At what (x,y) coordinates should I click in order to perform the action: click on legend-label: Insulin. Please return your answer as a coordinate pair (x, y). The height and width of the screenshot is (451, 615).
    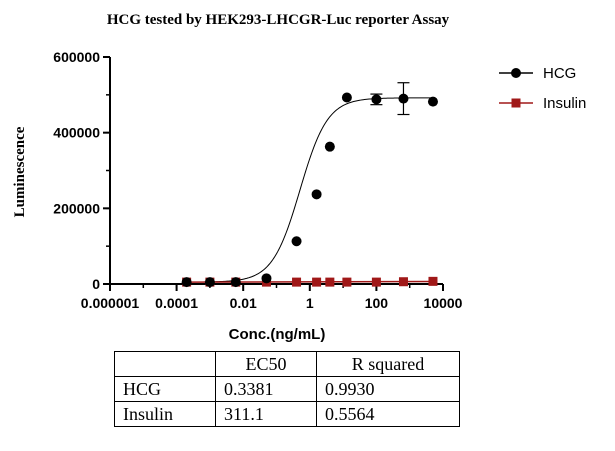
    Looking at the image, I should click on (564, 103).